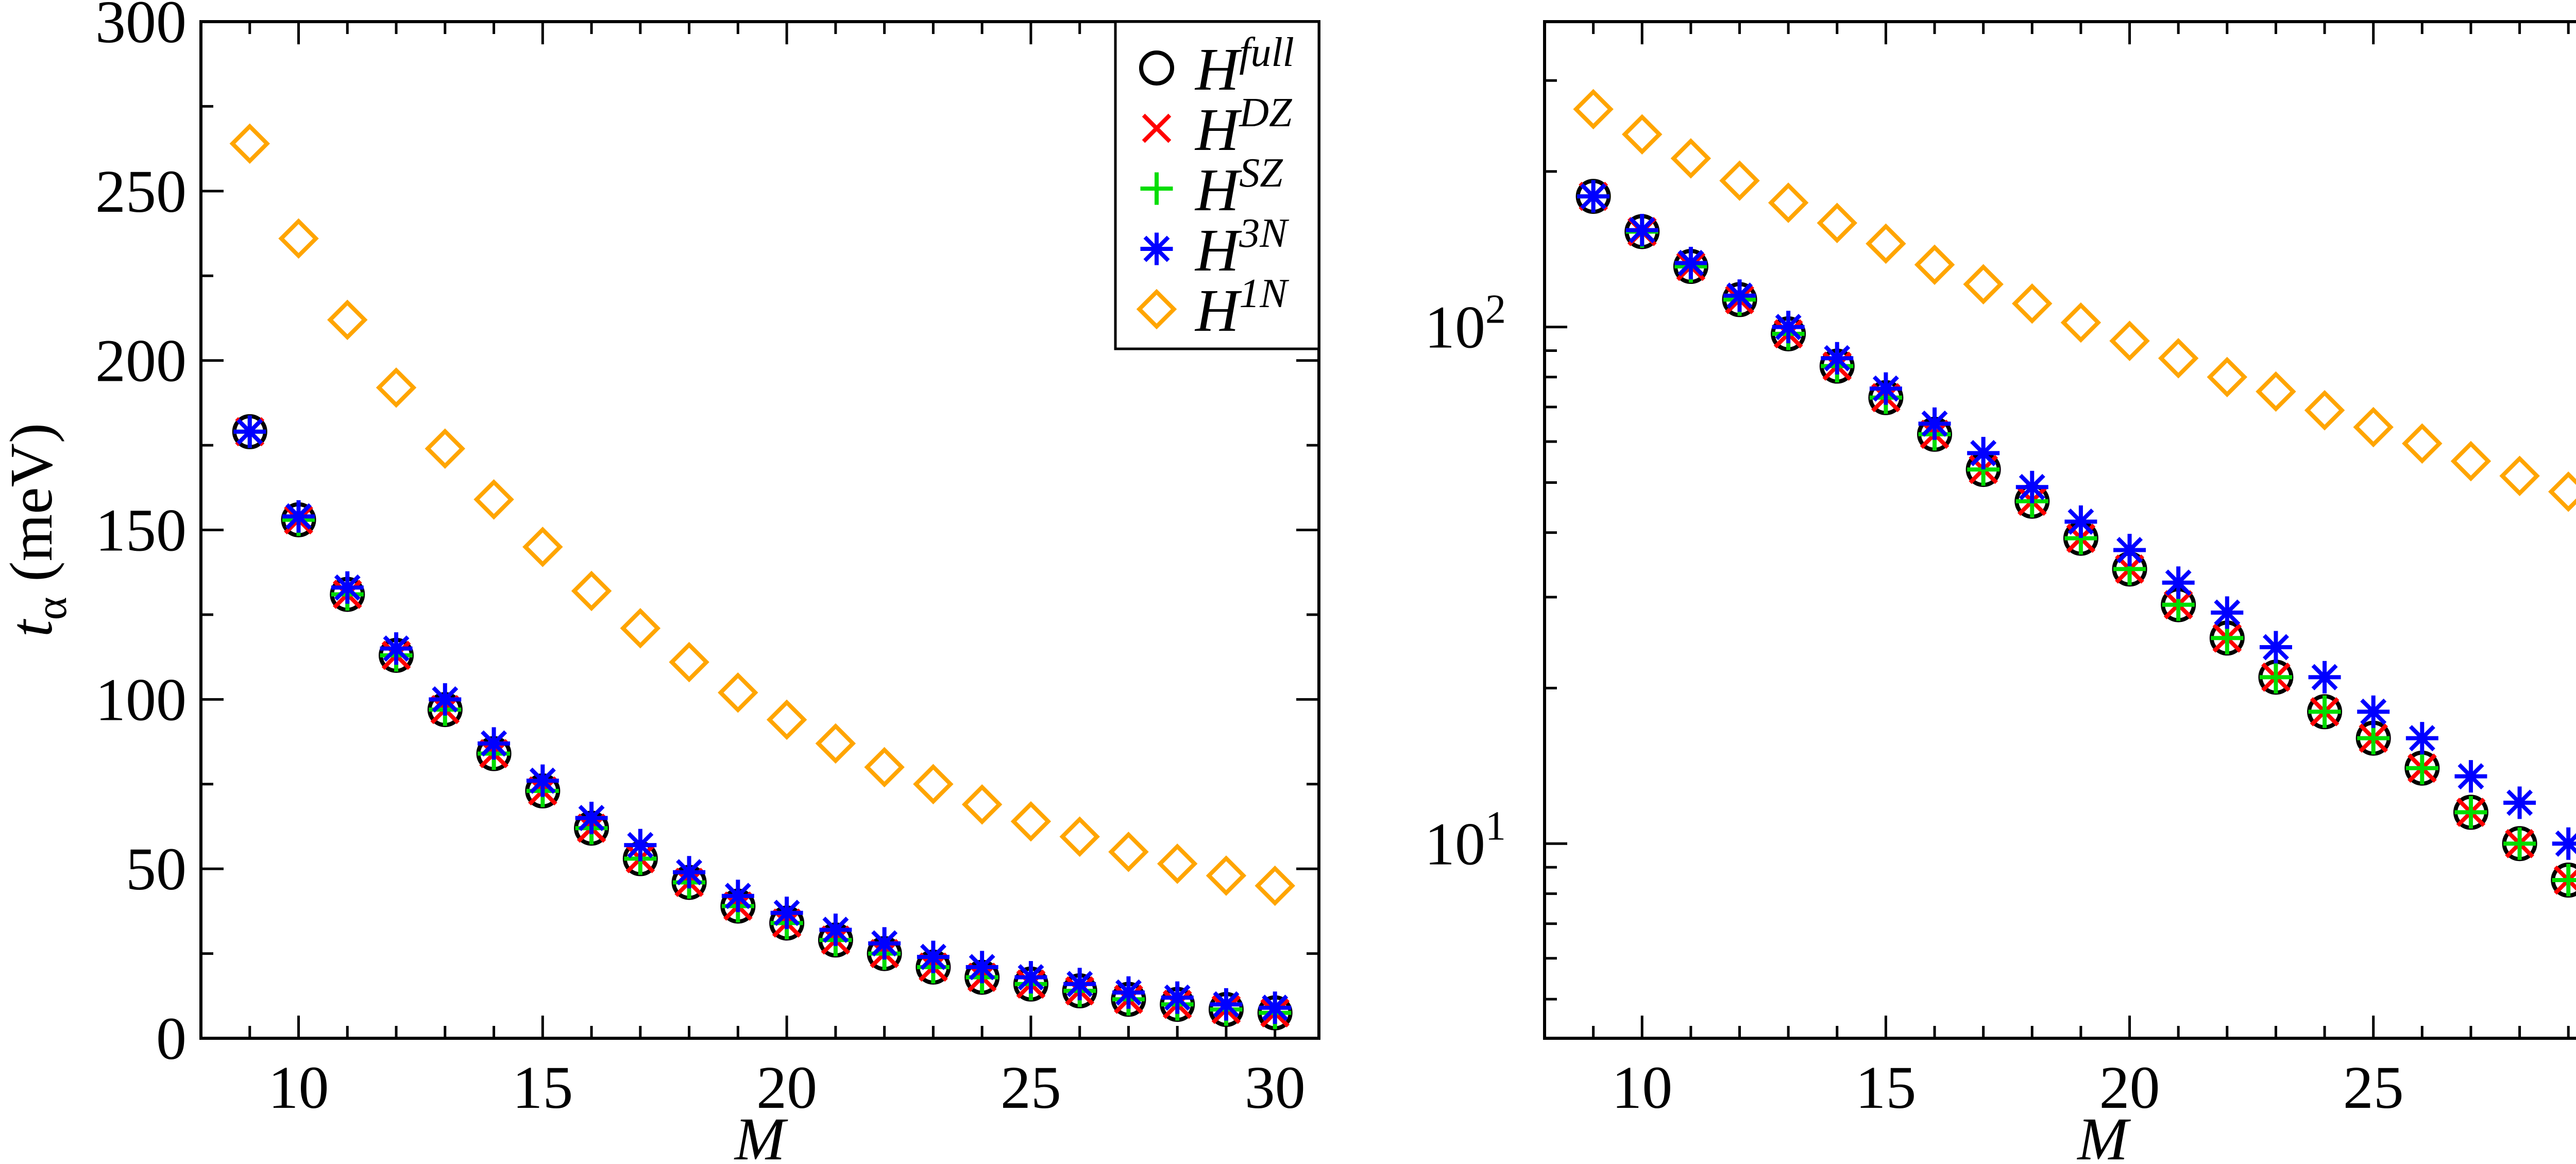 Image resolution: width=2576 pixels, height=1164 pixels. What do you see at coordinates (1244, 66) in the screenshot?
I see `legend-label: Hfull` at bounding box center [1244, 66].